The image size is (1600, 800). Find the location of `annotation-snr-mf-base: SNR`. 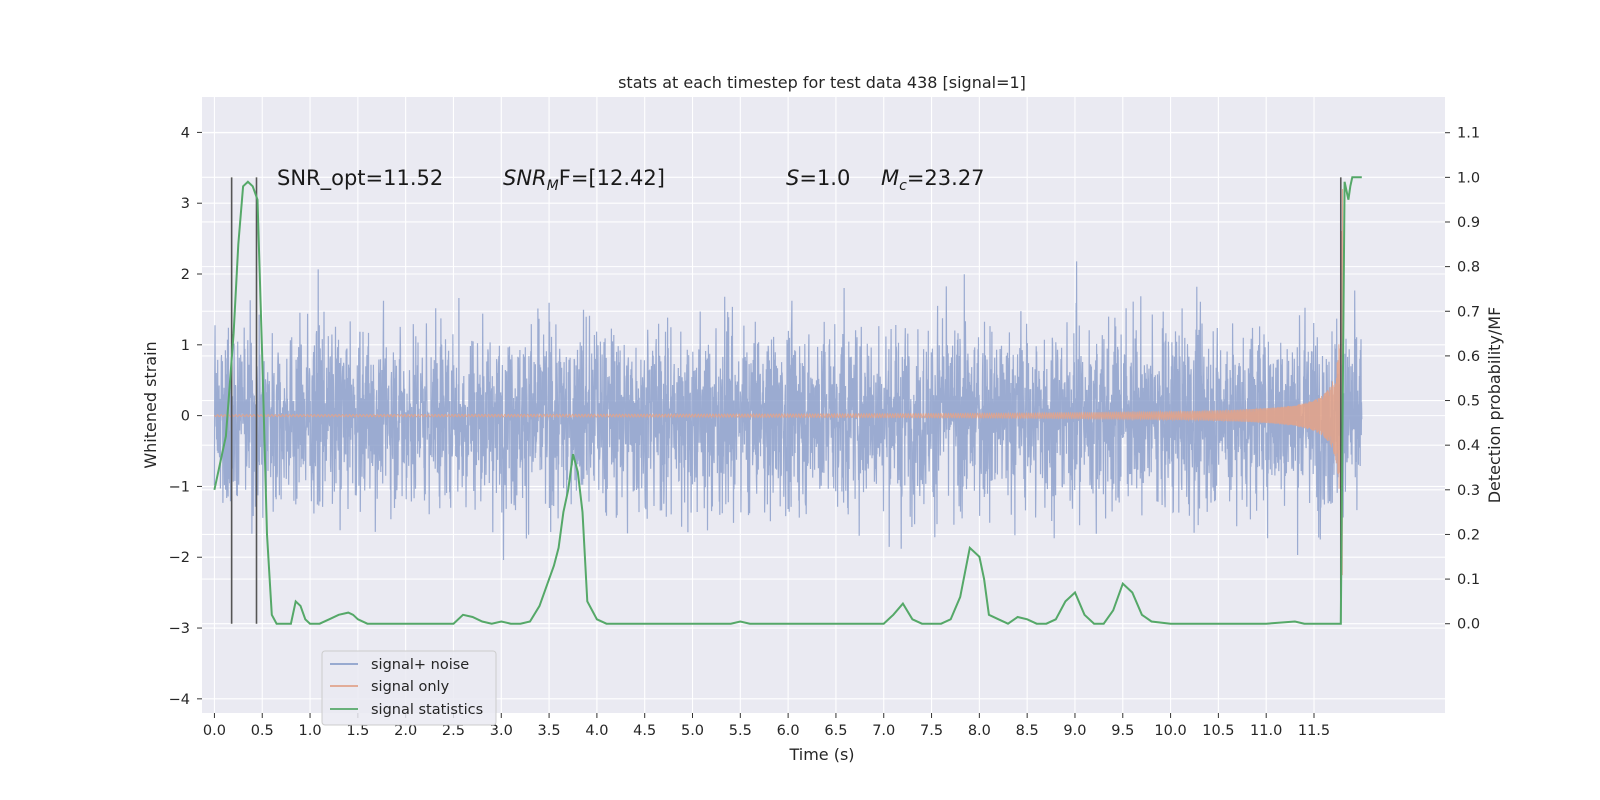

annotation-snr-mf-base: SNR is located at coordinates (525, 178).